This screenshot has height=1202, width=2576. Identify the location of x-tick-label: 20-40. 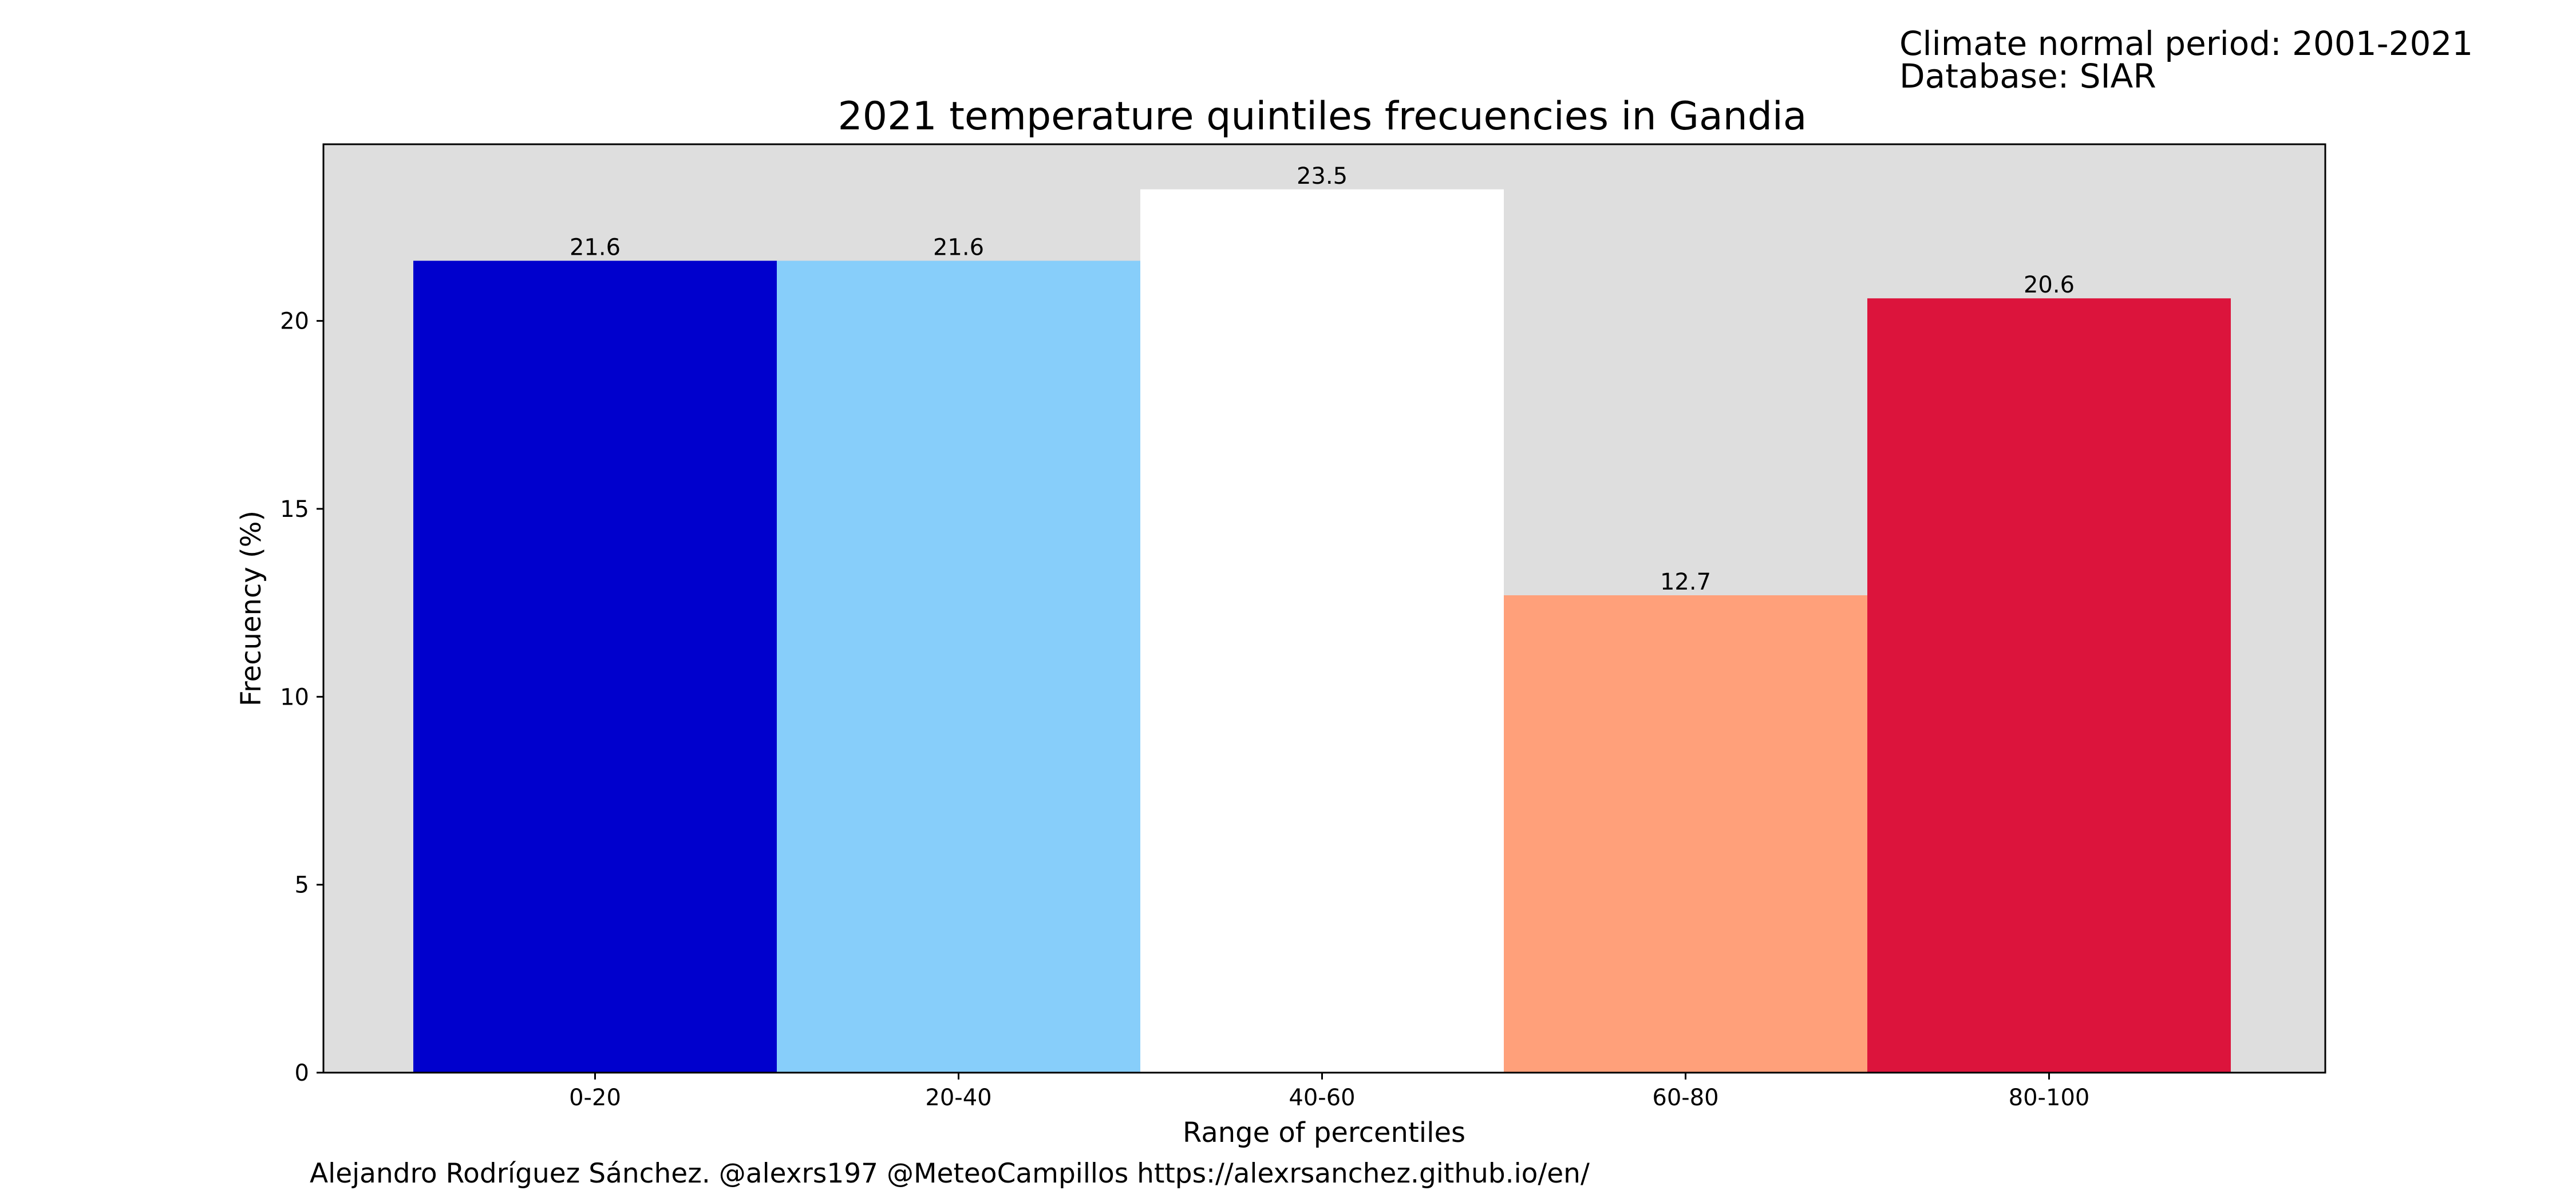
(958, 1098).